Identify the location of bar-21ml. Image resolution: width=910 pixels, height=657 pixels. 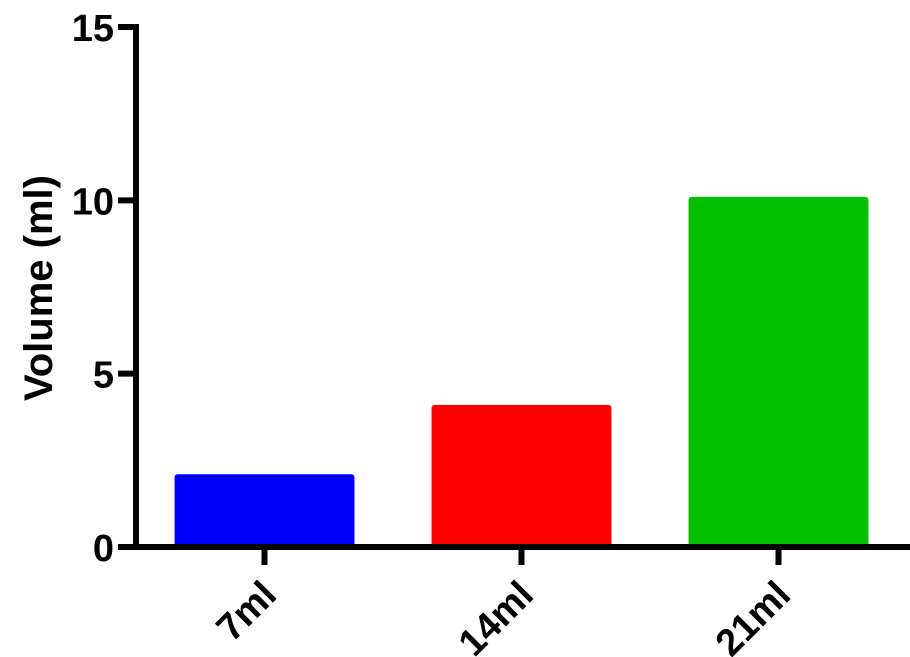
(778, 371).